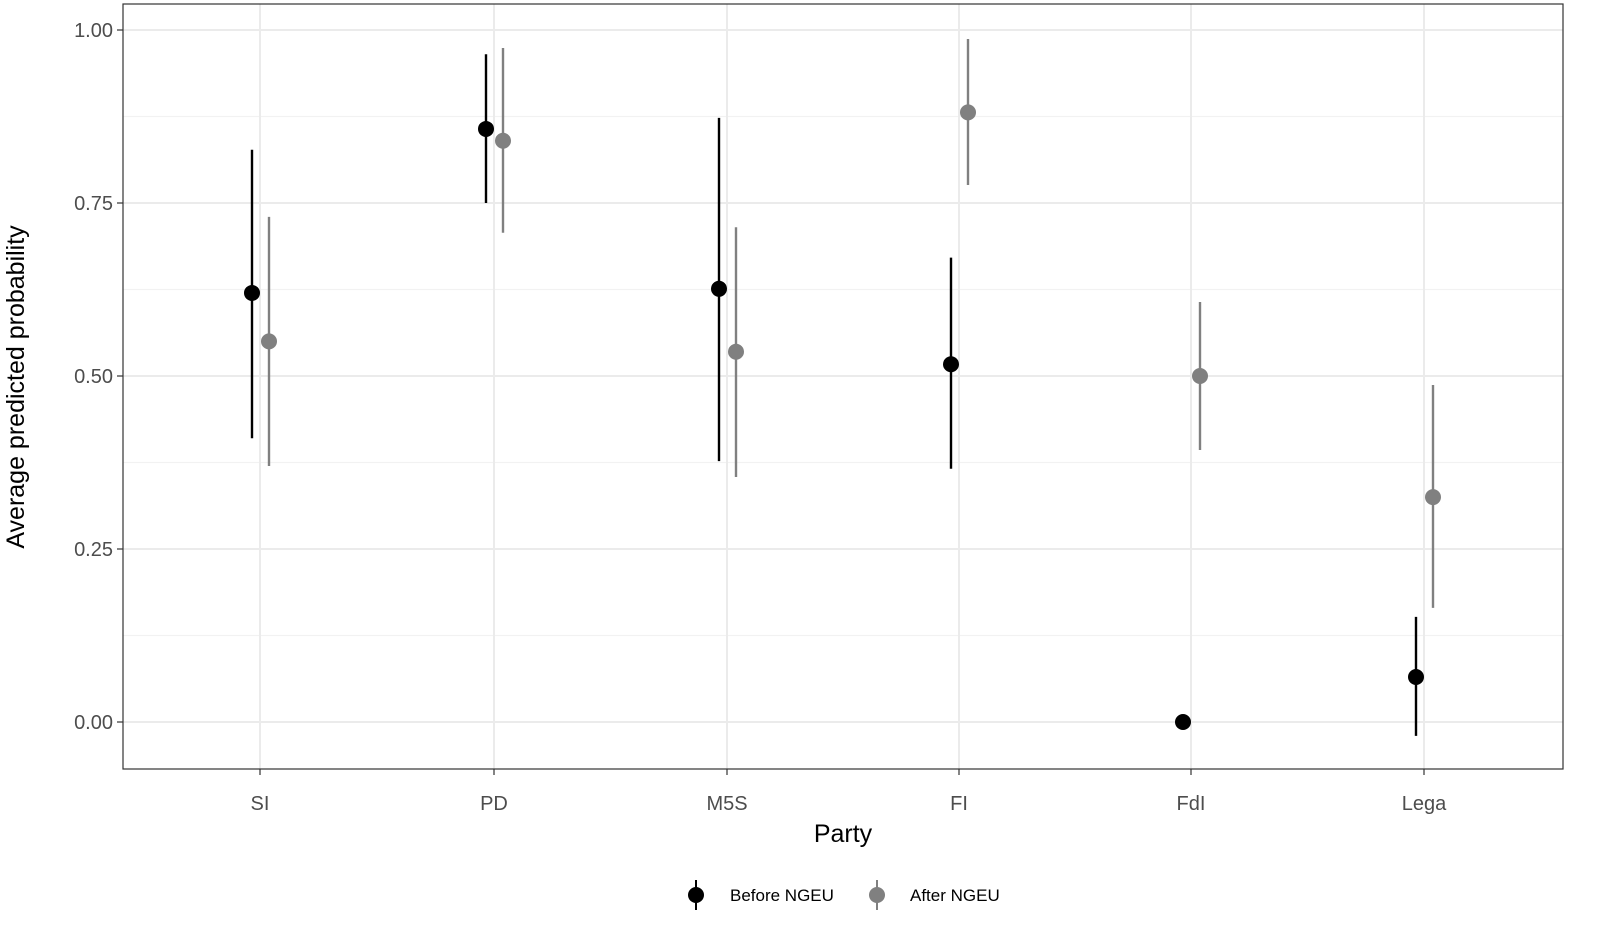  What do you see at coordinates (93, 31) in the screenshot?
I see `y-tick-label: 1.00` at bounding box center [93, 31].